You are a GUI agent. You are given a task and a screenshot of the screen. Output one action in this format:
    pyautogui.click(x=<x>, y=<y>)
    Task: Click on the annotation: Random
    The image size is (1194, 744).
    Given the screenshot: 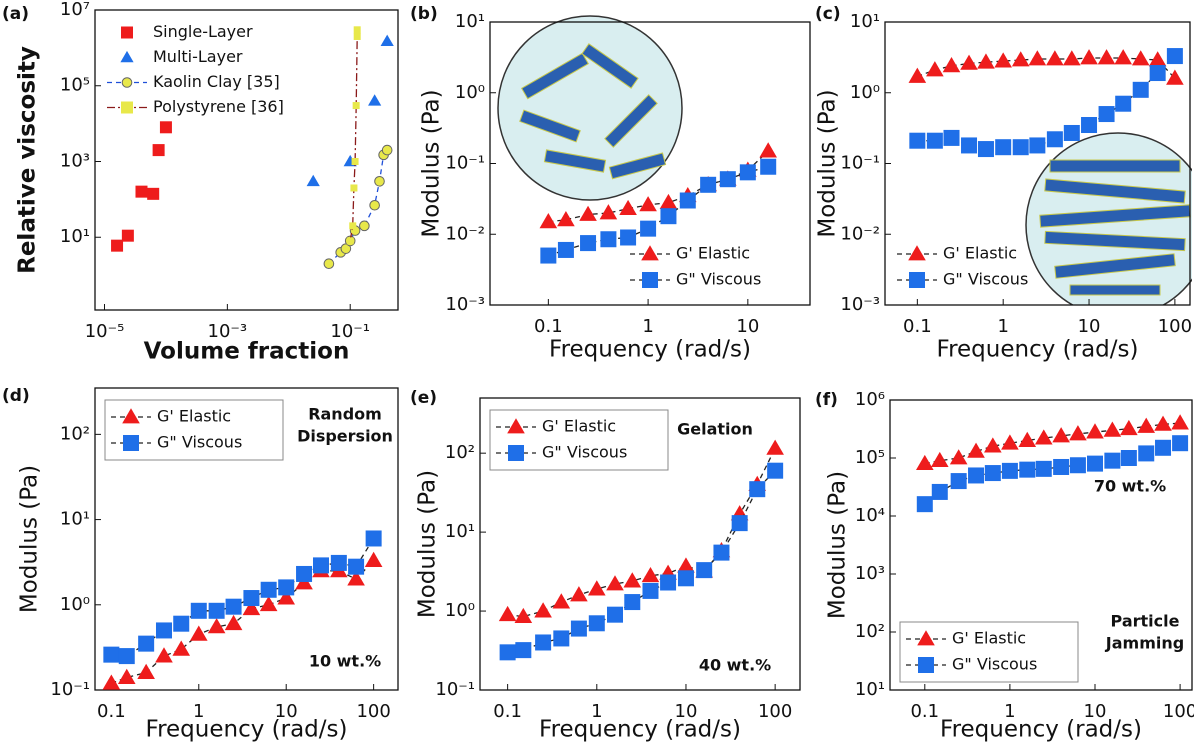 What is the action you would take?
    pyautogui.click(x=345, y=414)
    